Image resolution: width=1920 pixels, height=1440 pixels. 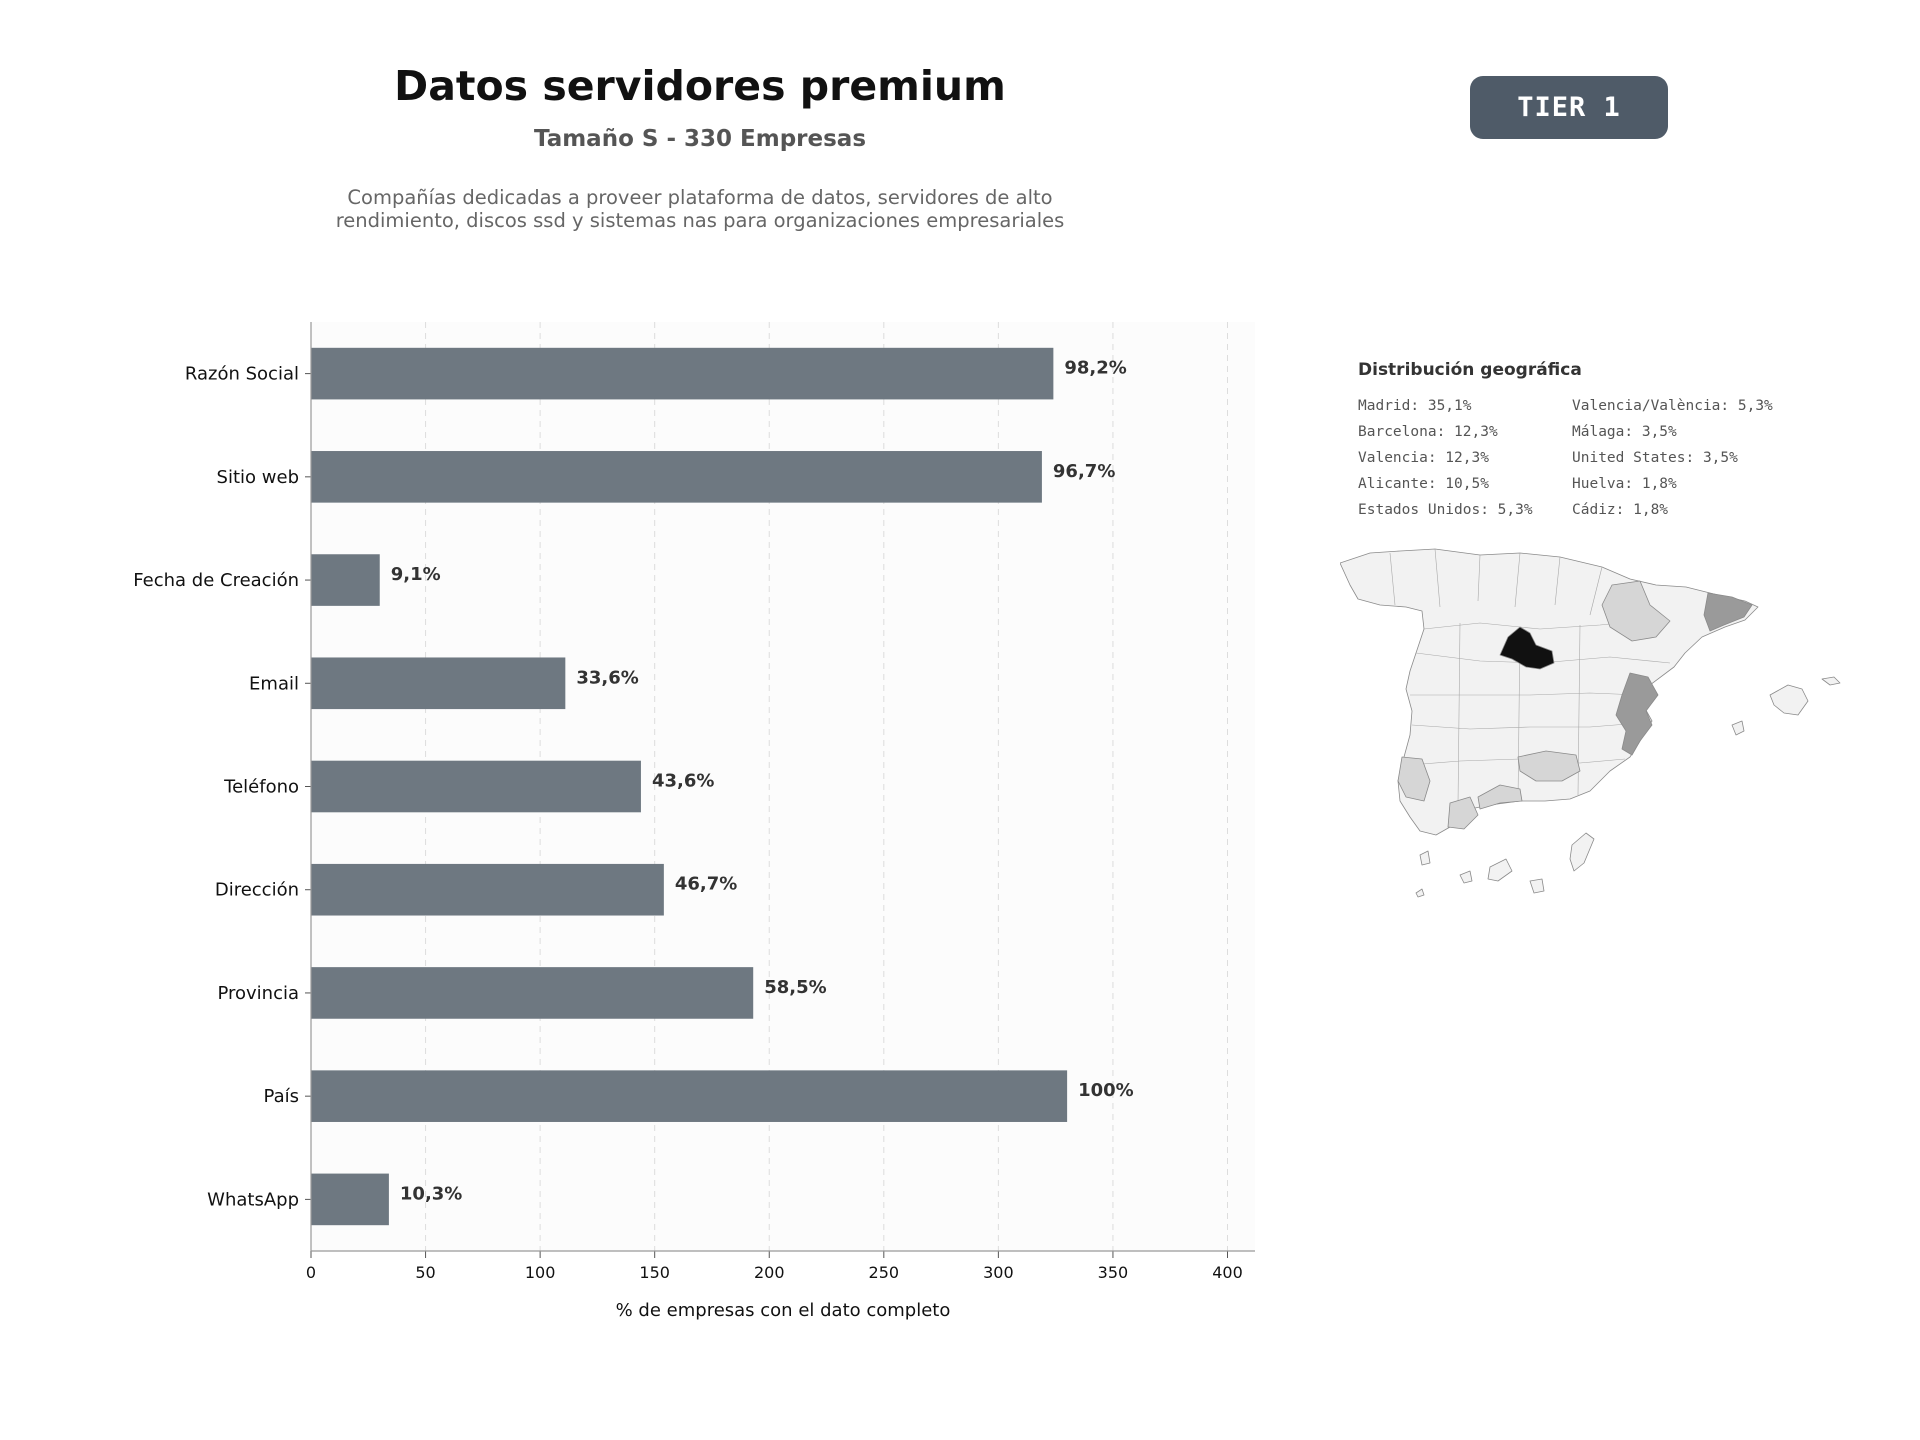 What do you see at coordinates (1463, 813) in the screenshot?
I see `map-cadiz` at bounding box center [1463, 813].